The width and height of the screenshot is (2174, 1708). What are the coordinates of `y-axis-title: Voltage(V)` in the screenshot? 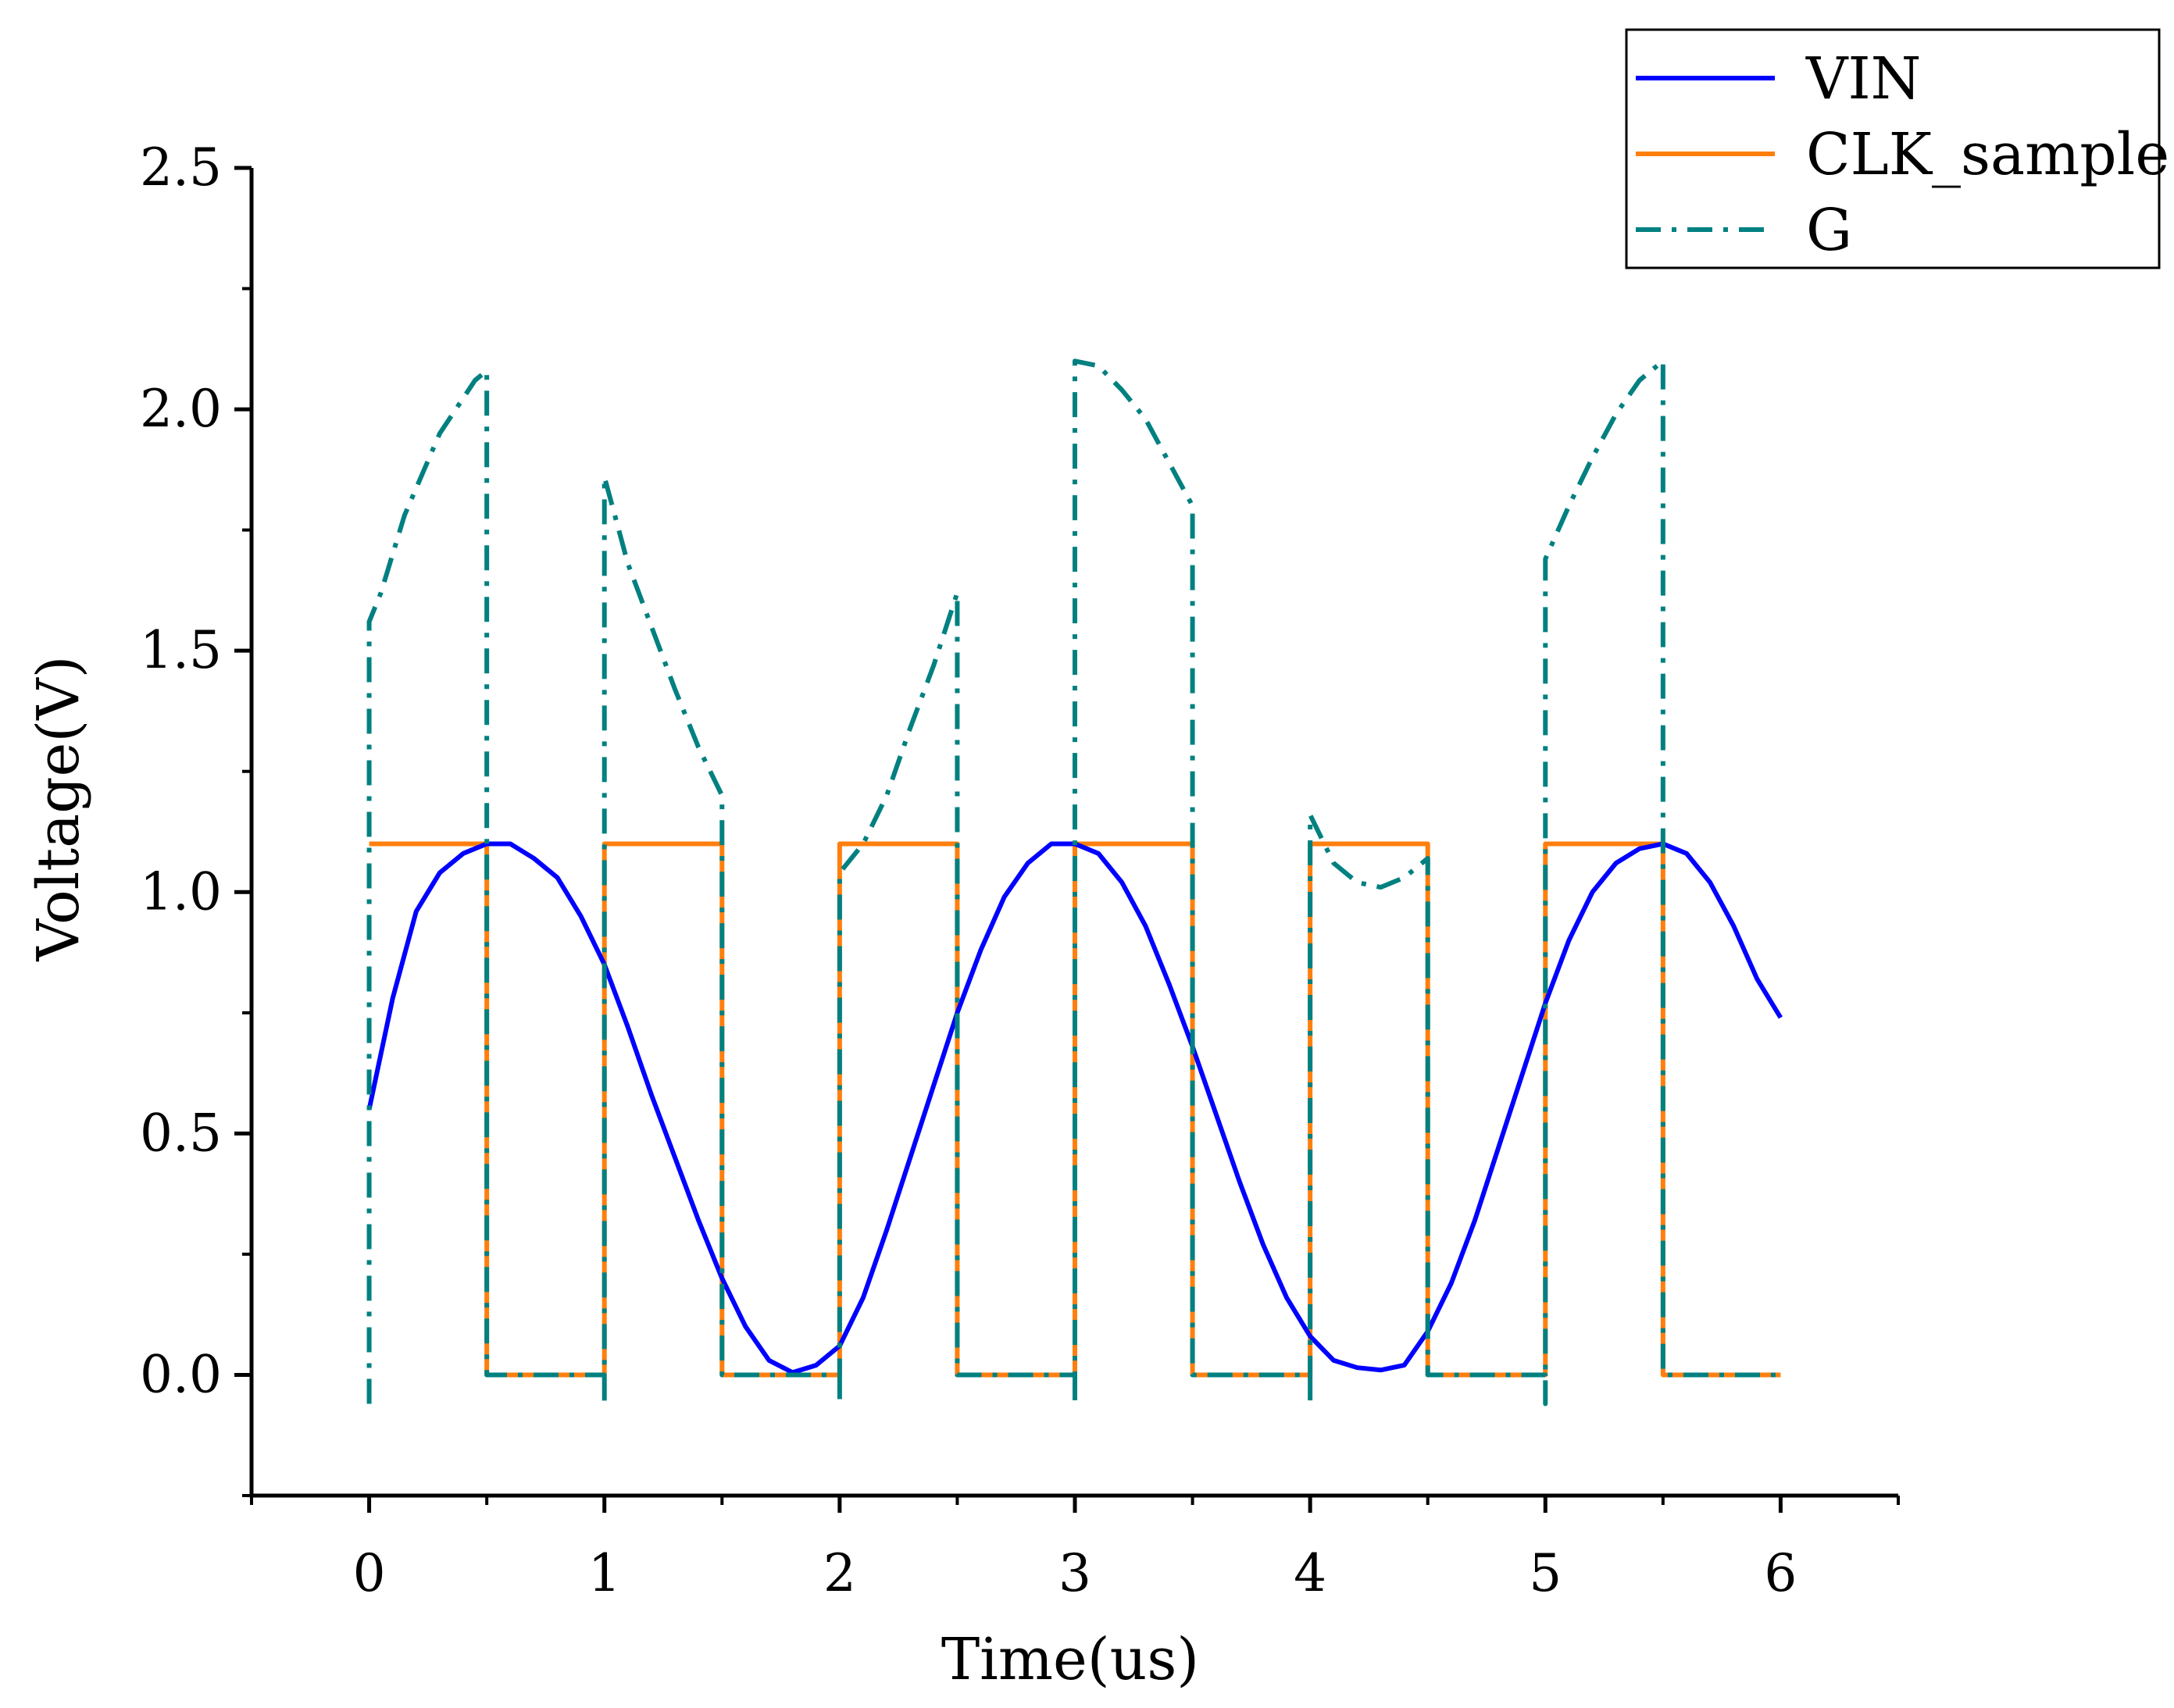 It's located at (58, 808).